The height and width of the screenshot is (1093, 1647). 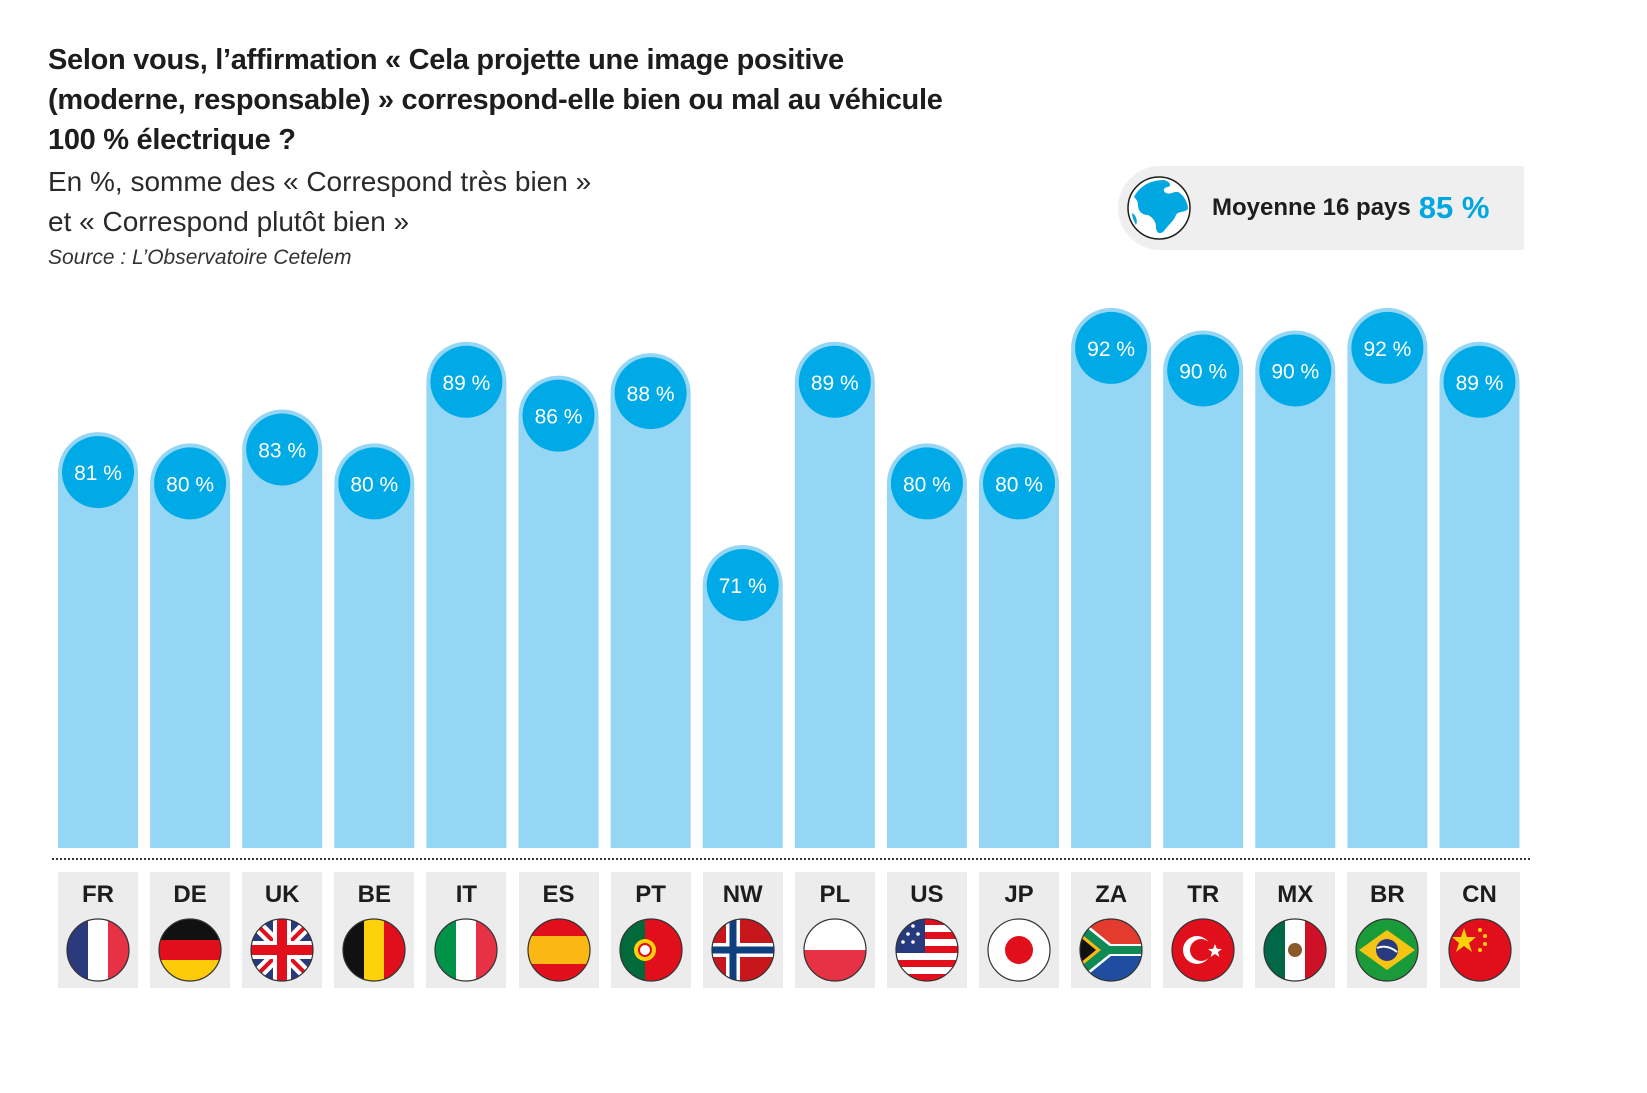 What do you see at coordinates (190, 894) in the screenshot?
I see `country-code: DE` at bounding box center [190, 894].